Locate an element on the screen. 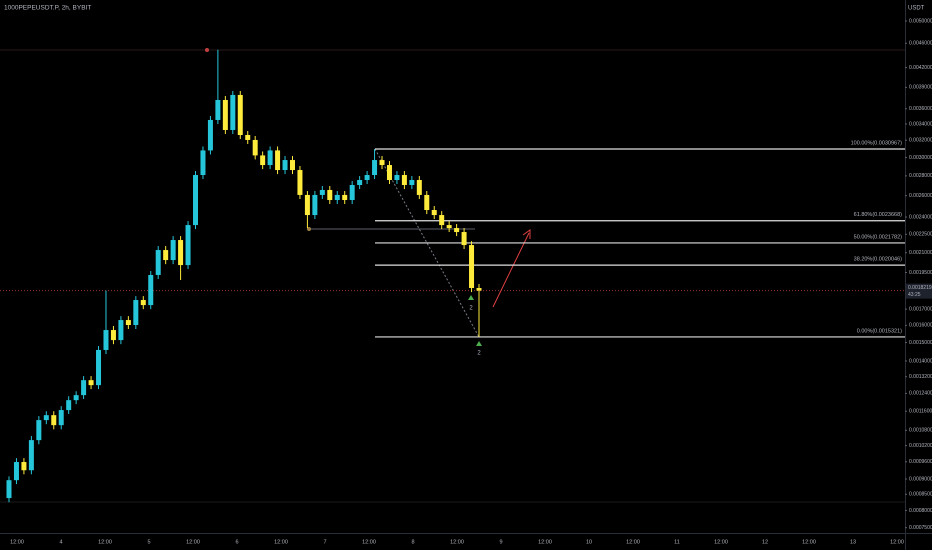 This screenshot has height=550, width=932. x-tick-label: 5 is located at coordinates (148, 542).